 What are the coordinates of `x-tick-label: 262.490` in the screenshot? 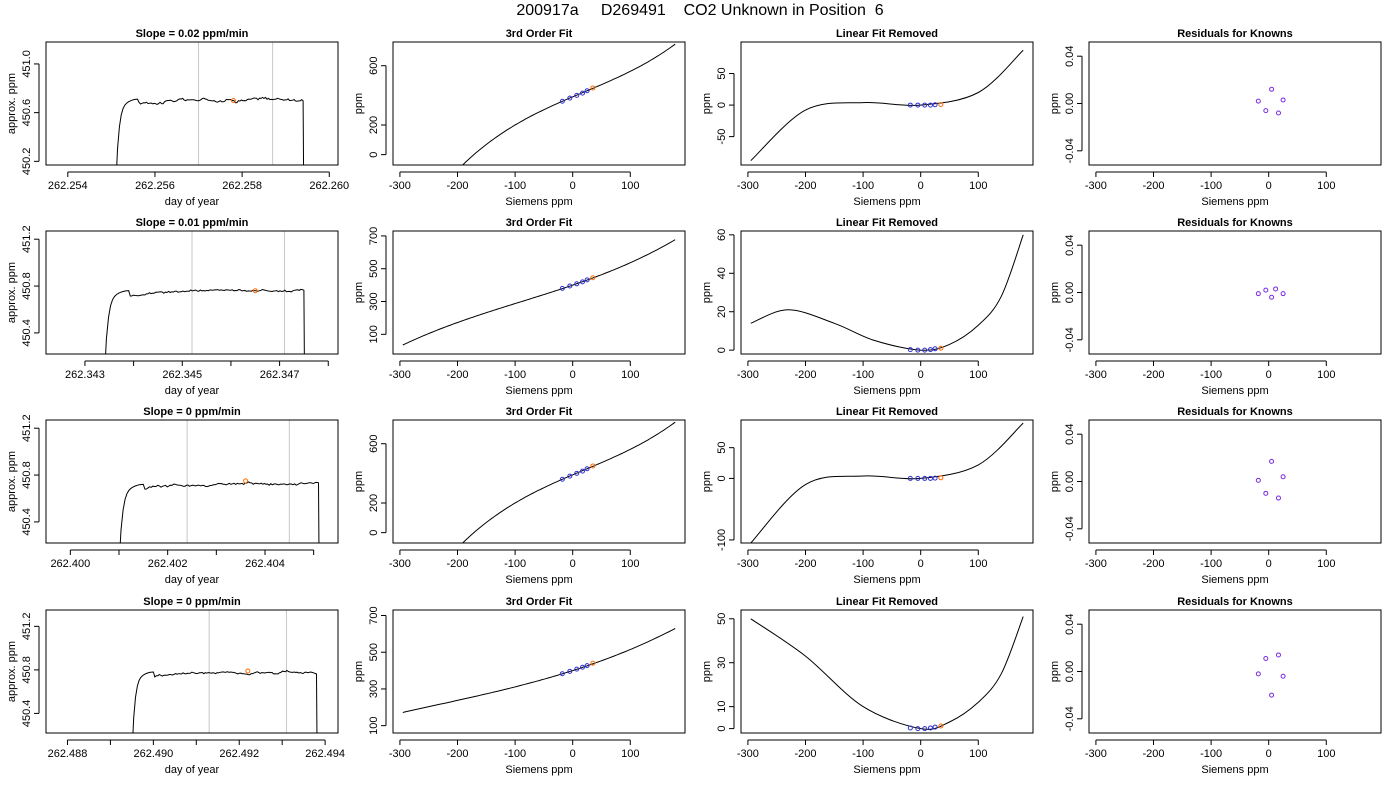 It's located at (153, 754).